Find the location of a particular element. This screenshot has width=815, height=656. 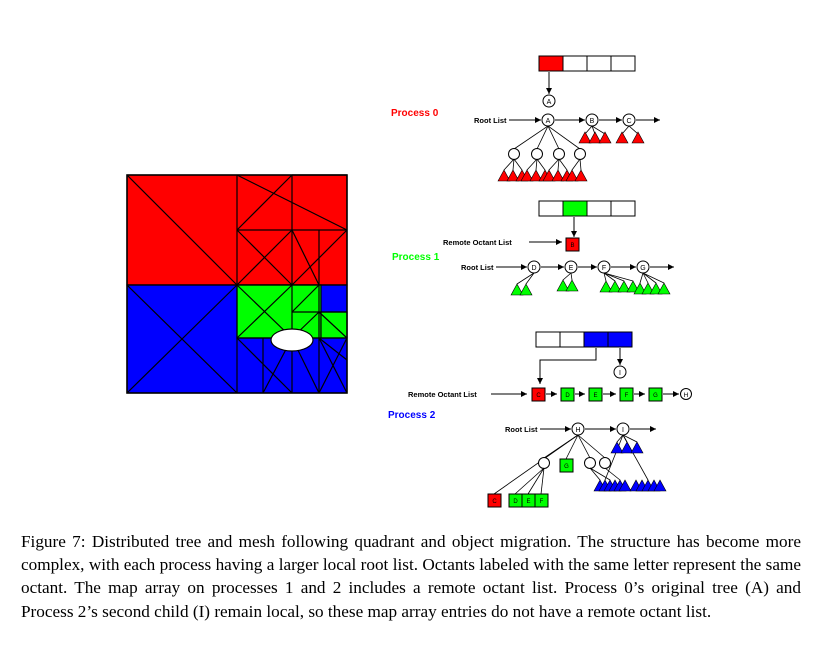

octant-node-i-map: I is located at coordinates (620, 372).